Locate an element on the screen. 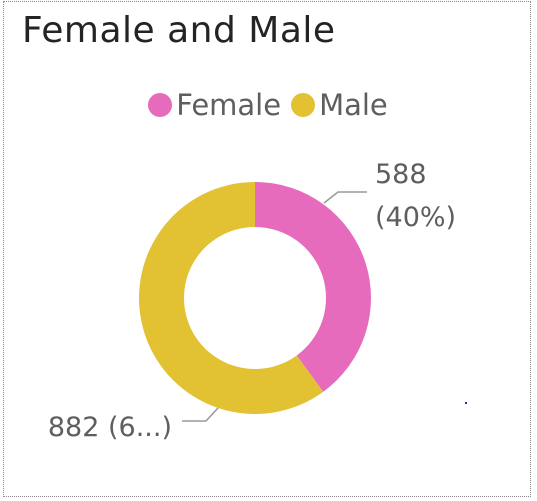 The image size is (537, 501). data-label-female-percent: (40%) is located at coordinates (415, 217).